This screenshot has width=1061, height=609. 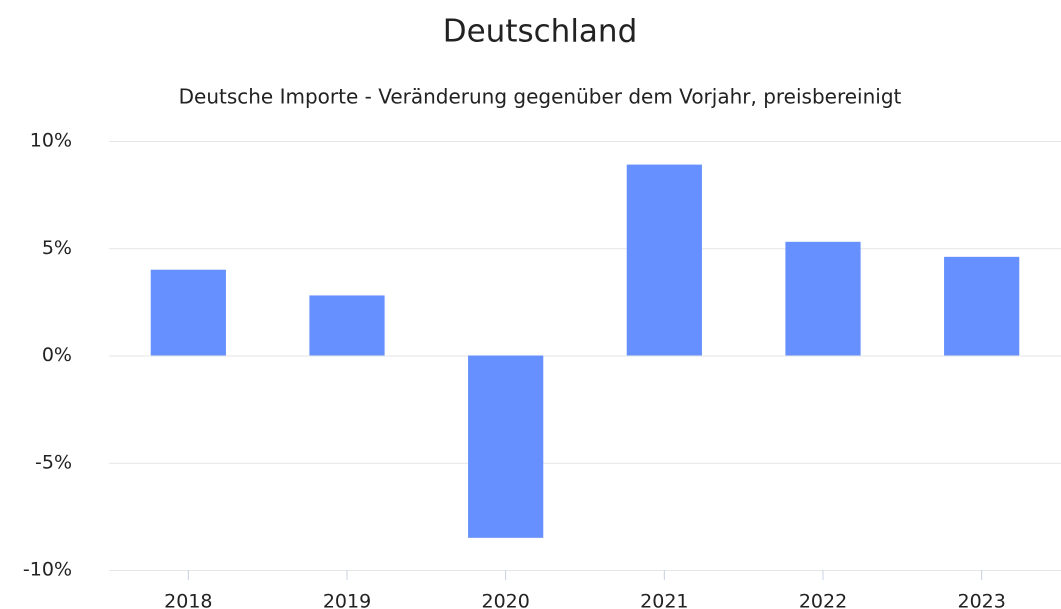 What do you see at coordinates (51, 141) in the screenshot?
I see `y-tick-label: 10%` at bounding box center [51, 141].